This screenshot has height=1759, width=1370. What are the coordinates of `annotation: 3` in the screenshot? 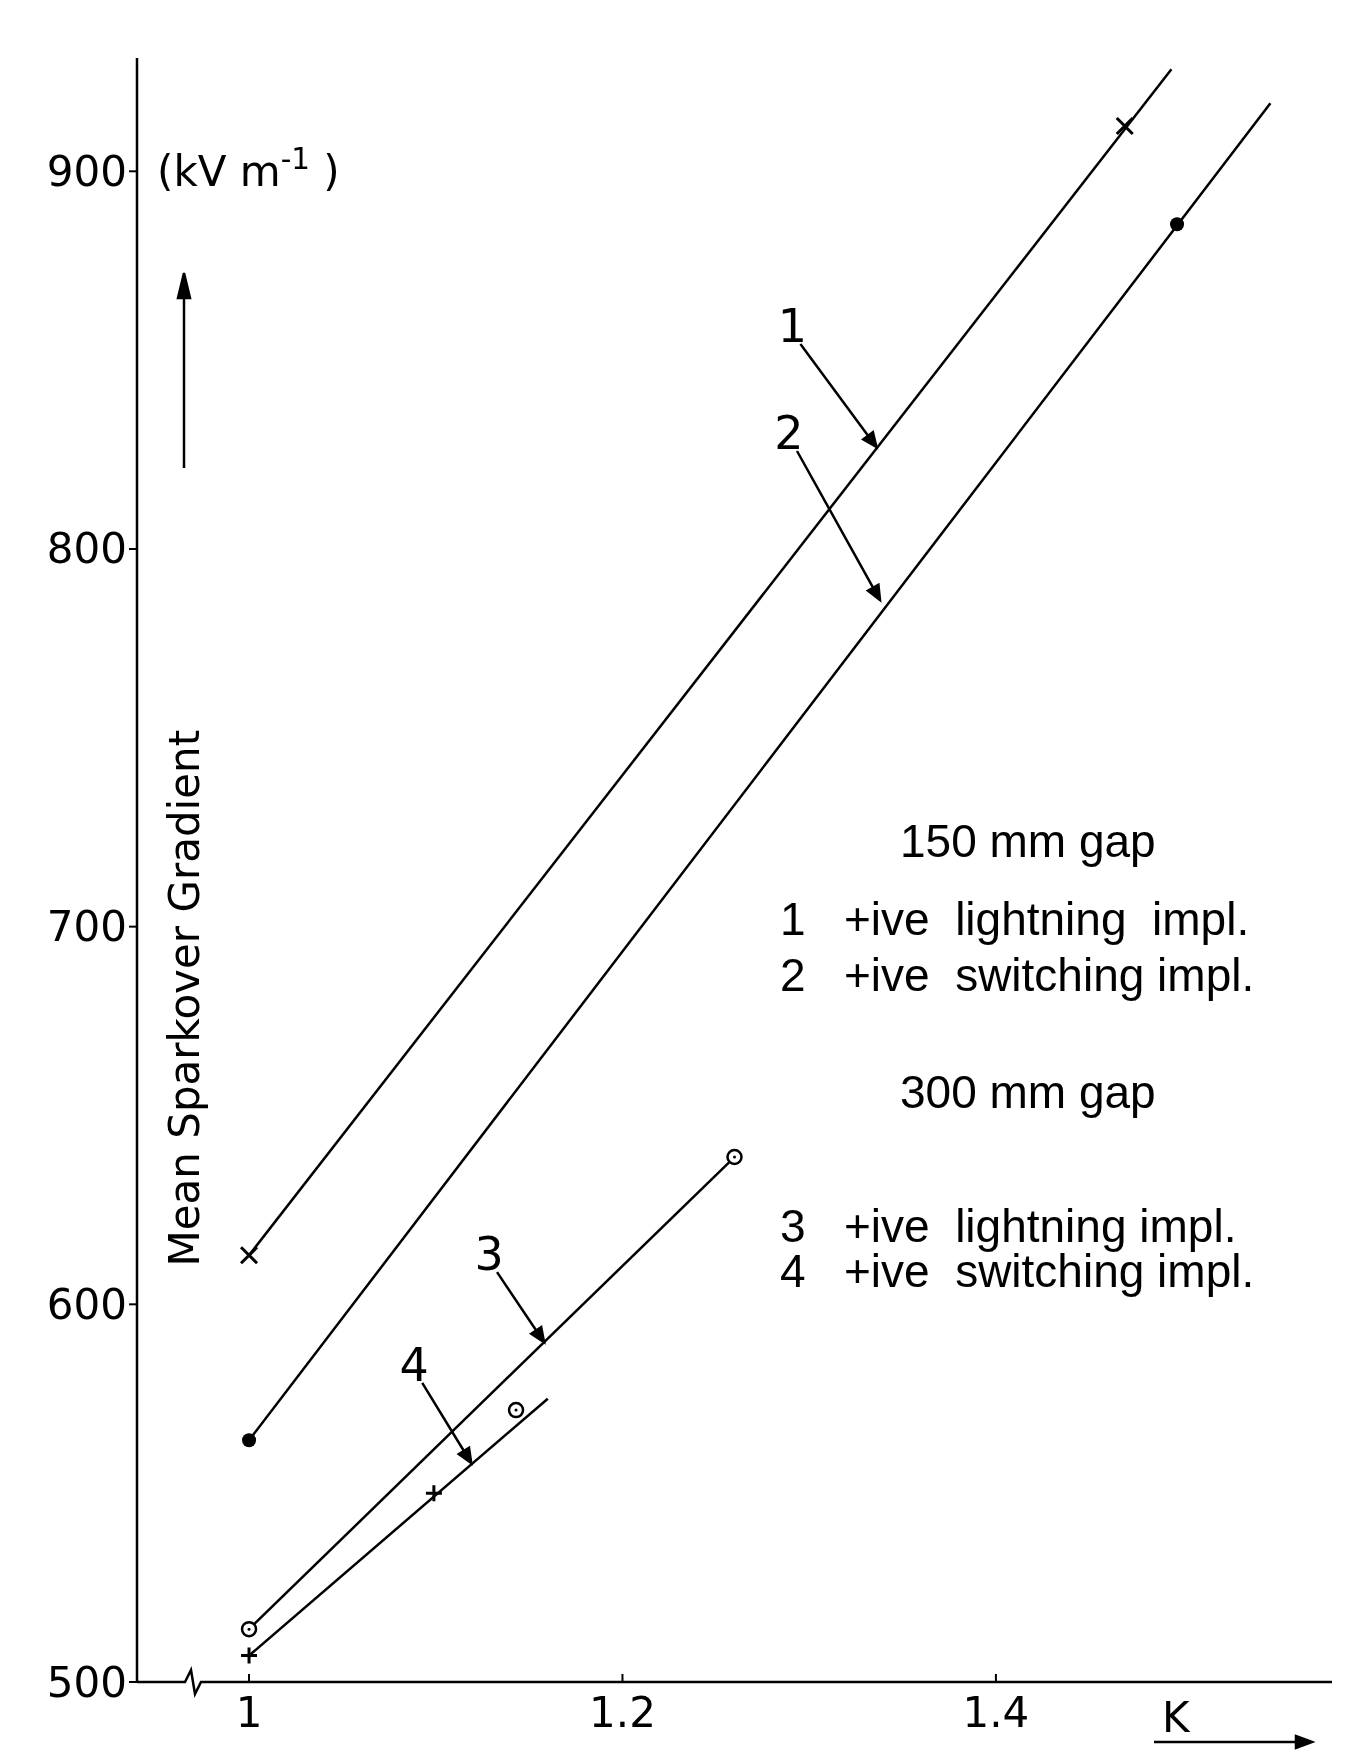 It's located at (489, 1254).